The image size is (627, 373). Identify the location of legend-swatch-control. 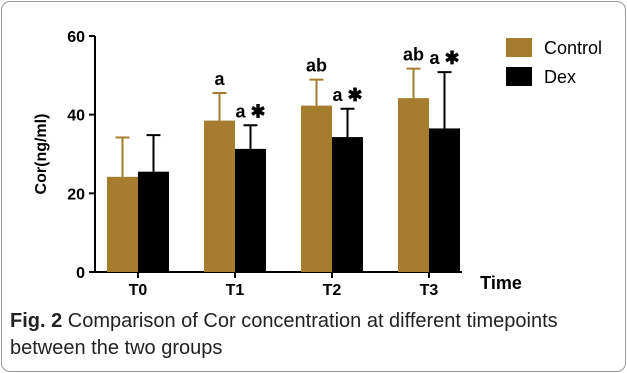
(519, 47).